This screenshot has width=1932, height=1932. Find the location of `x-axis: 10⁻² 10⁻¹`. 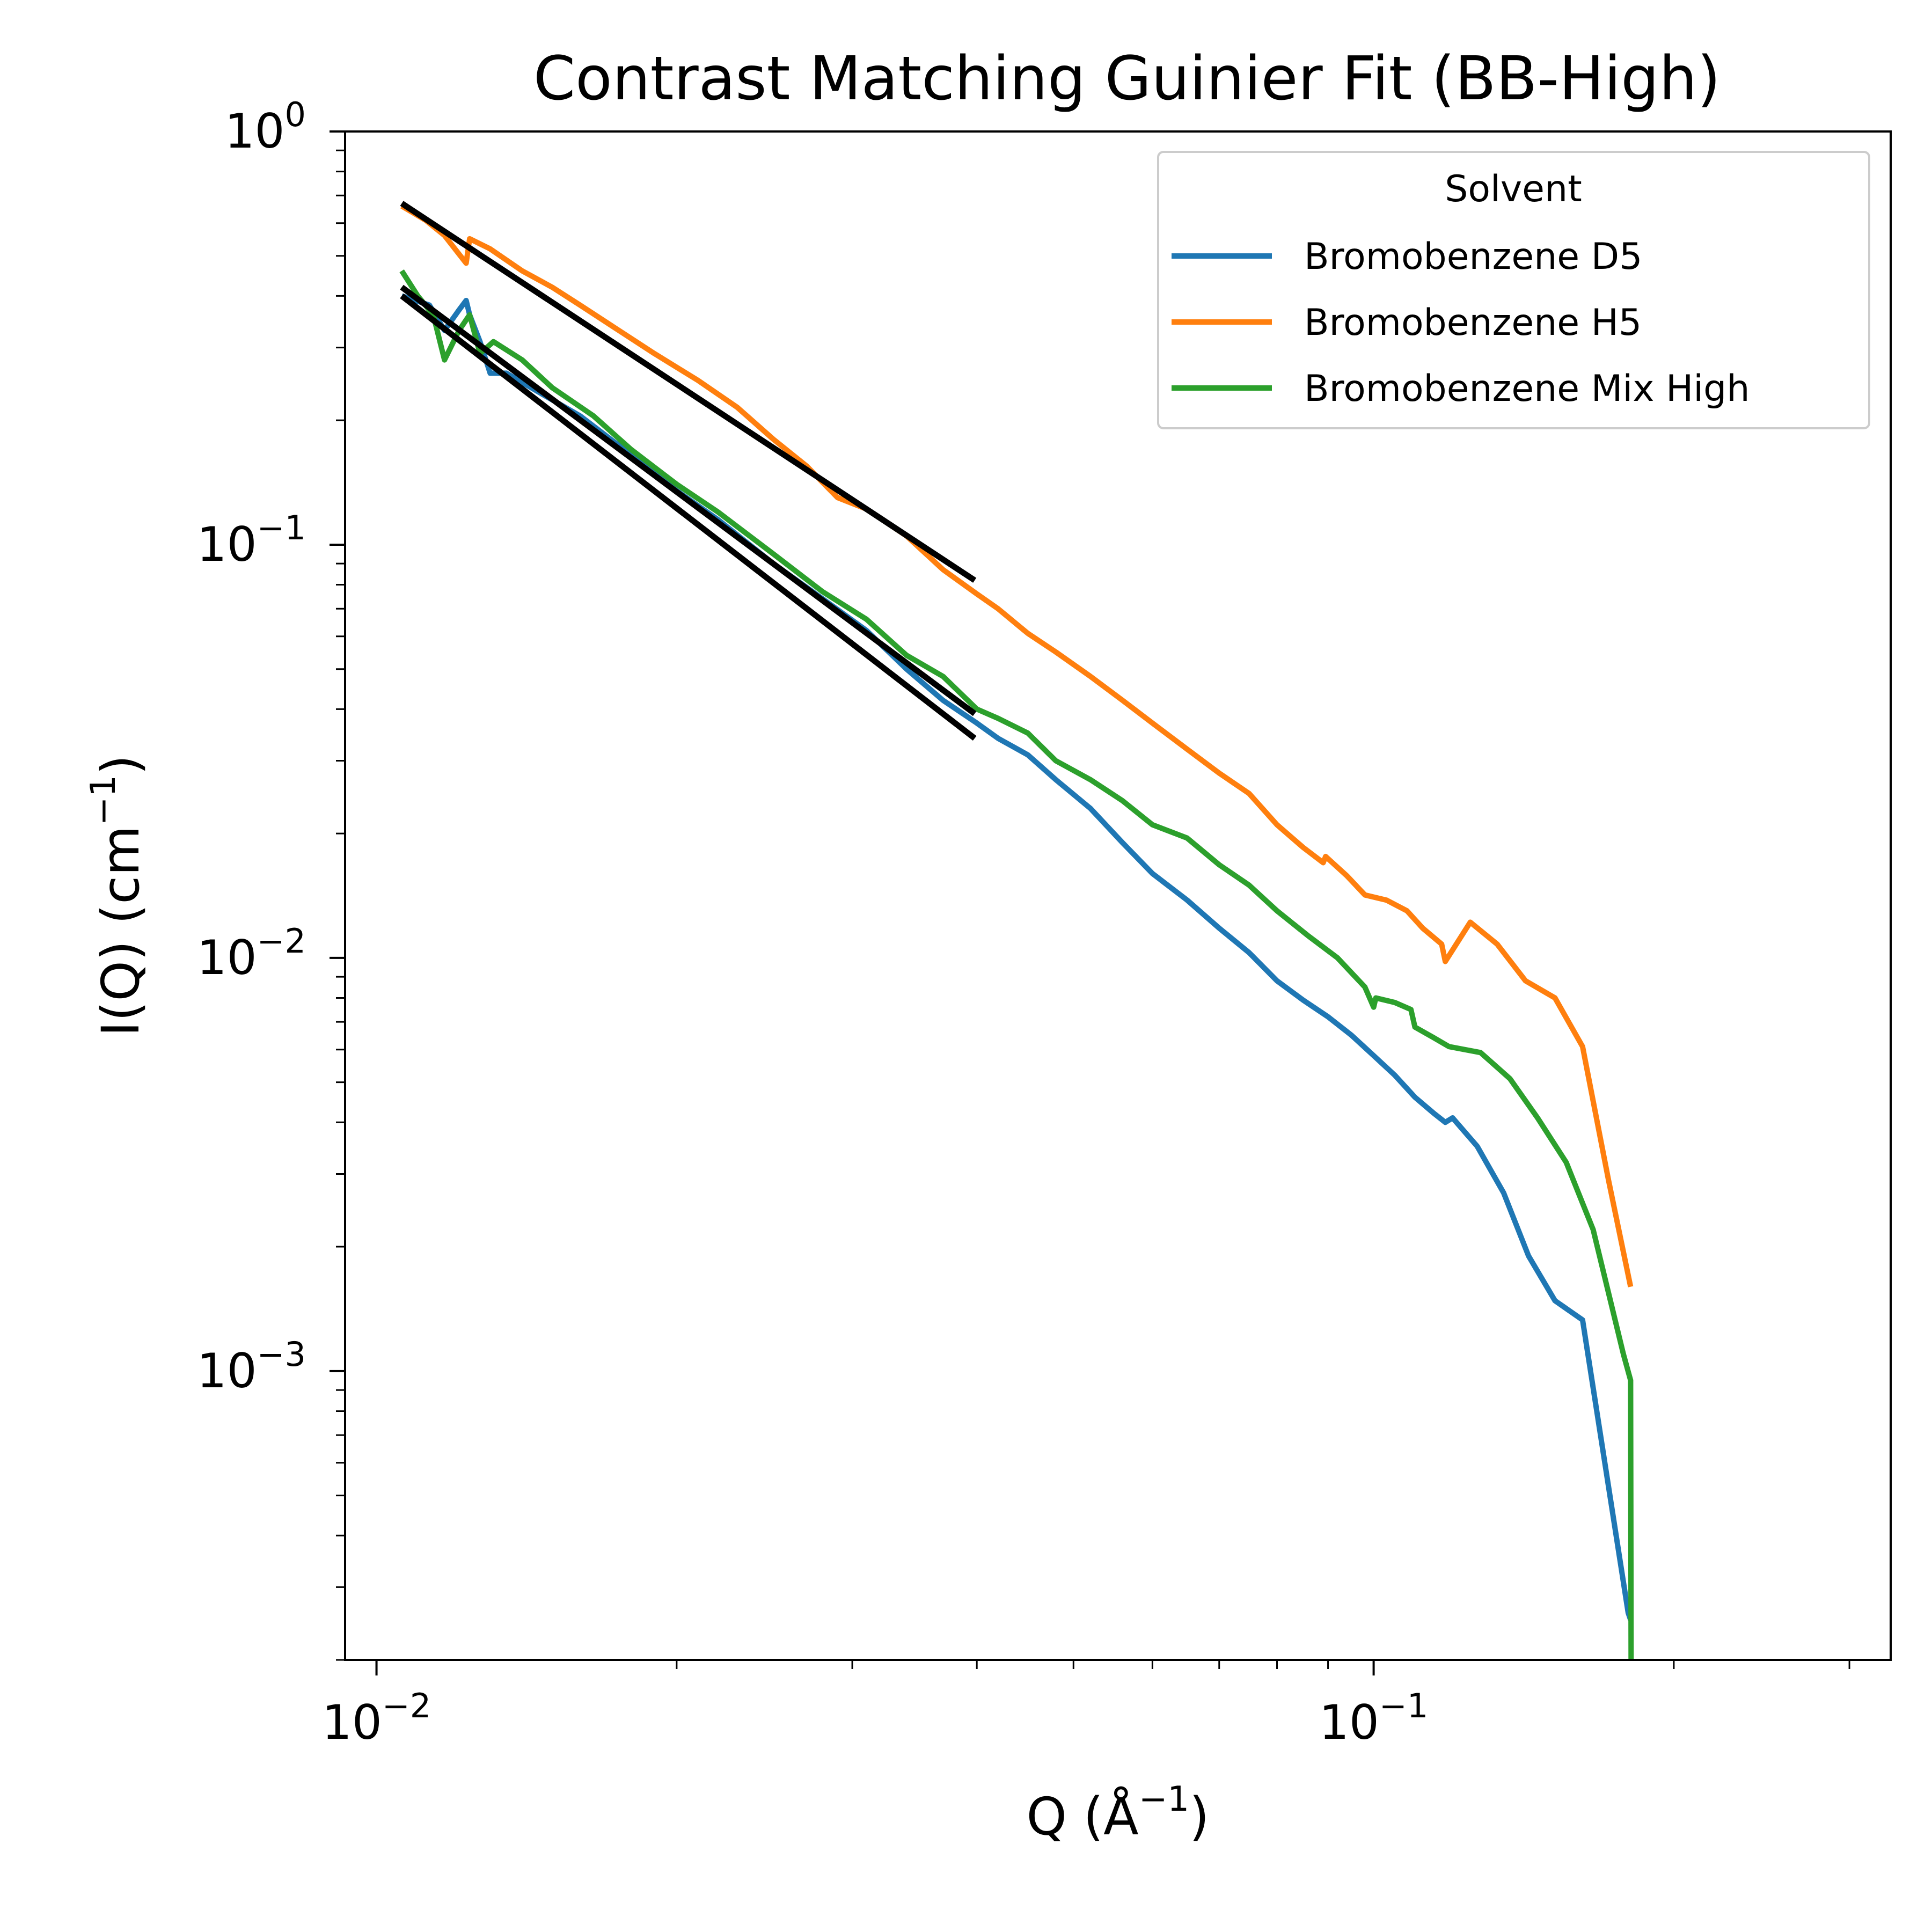

x-axis: 10⁻² 10⁻¹ is located at coordinates (1086, 1705).